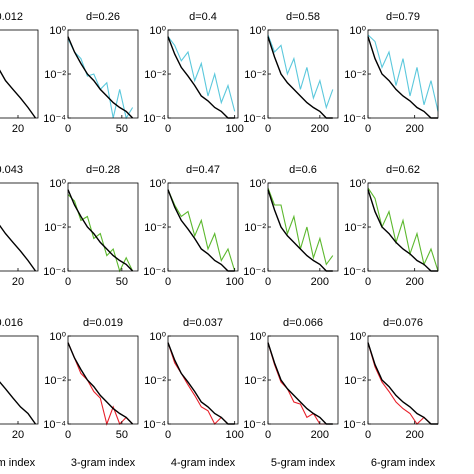 The height and width of the screenshot is (474, 474). Describe the element at coordinates (103, 323) in the screenshot. I see `panel-title: d=0.019` at that location.